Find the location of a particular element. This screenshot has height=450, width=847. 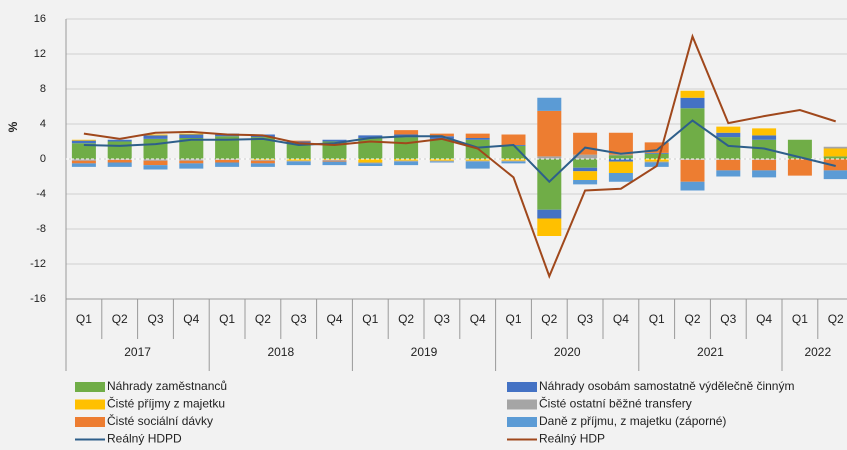

legend-label: Čisté sociální dávky is located at coordinates (160, 420).